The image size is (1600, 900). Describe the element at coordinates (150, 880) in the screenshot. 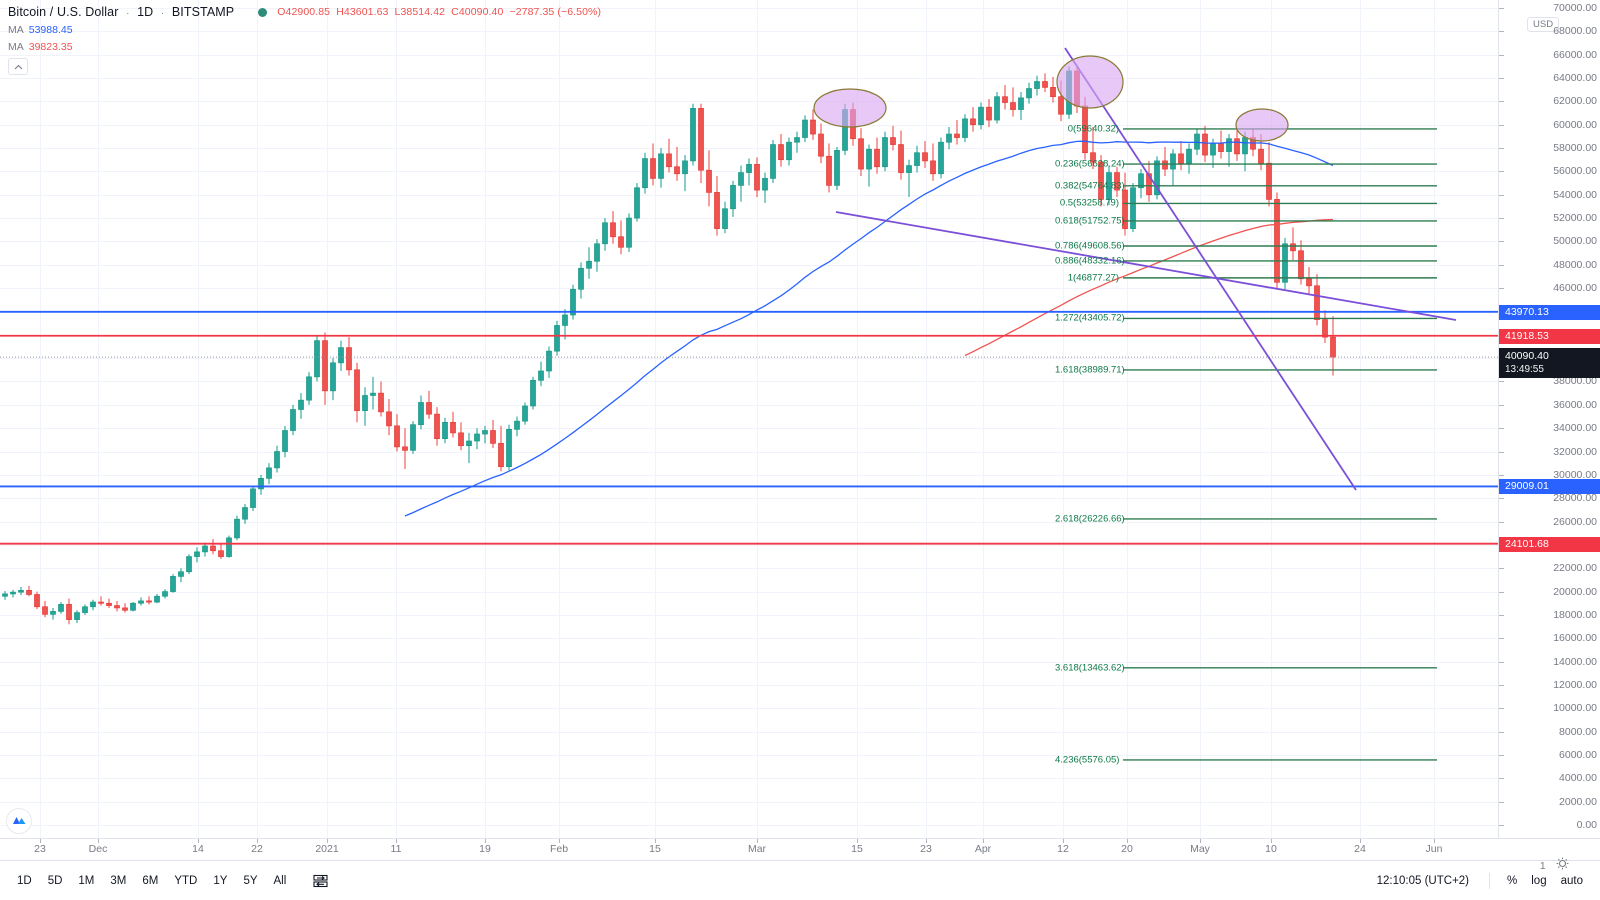

I see `timeframe-button-6m: 6M` at that location.